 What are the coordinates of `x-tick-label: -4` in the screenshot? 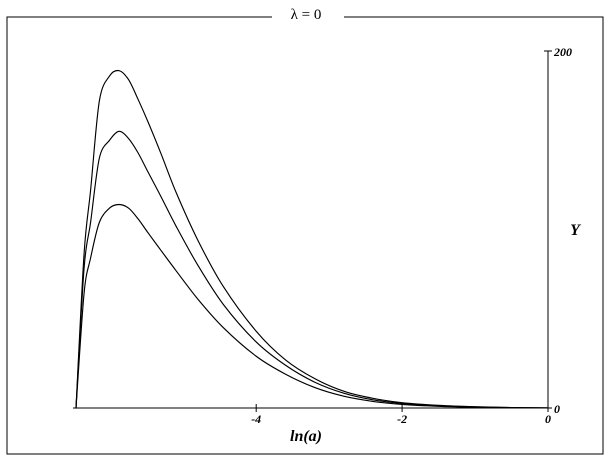 It's located at (256, 419).